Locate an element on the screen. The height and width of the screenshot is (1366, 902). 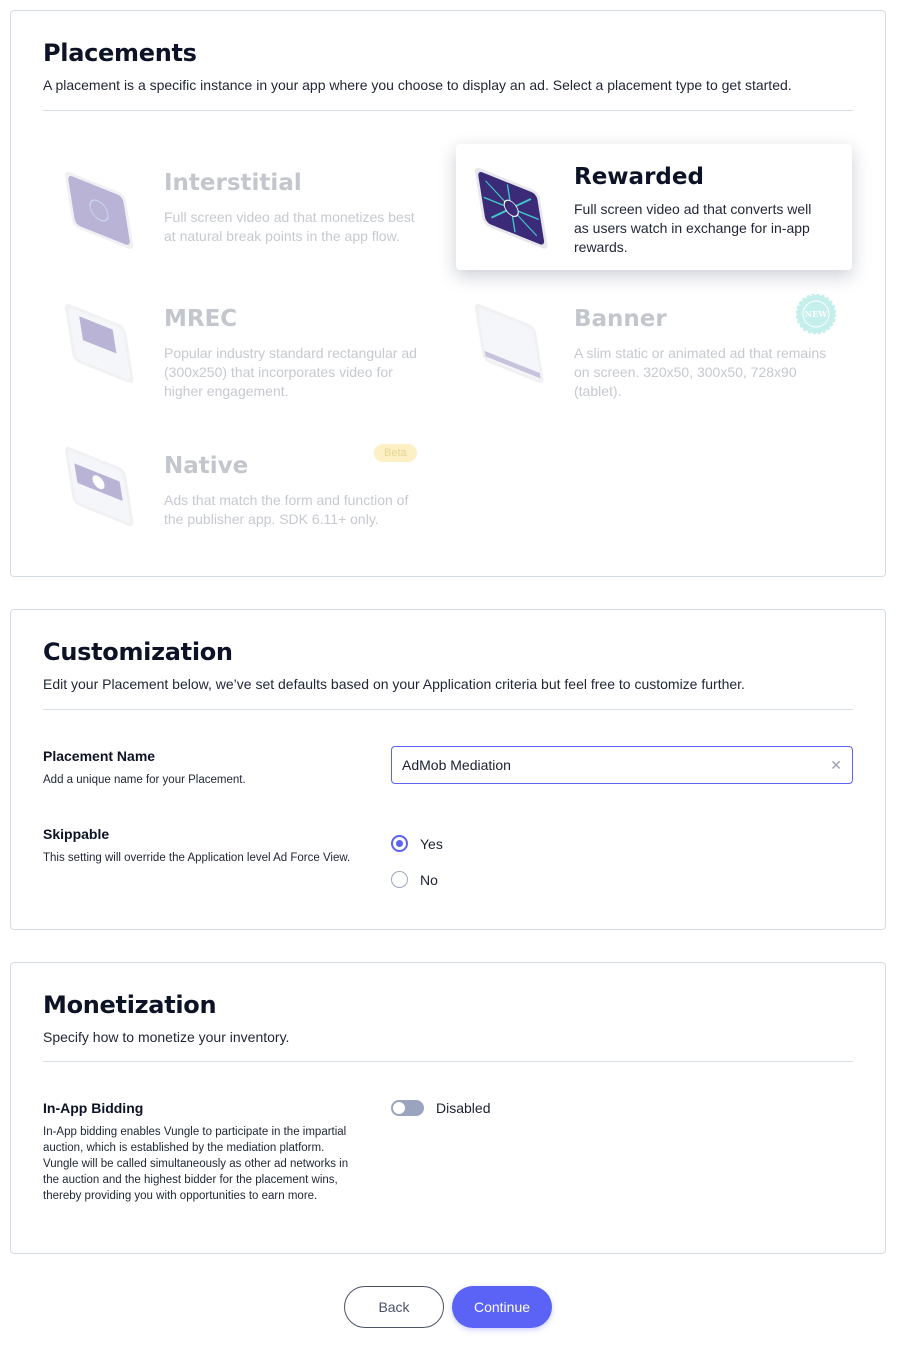
bidding-label: In-App Bidding is located at coordinates (93, 1108).